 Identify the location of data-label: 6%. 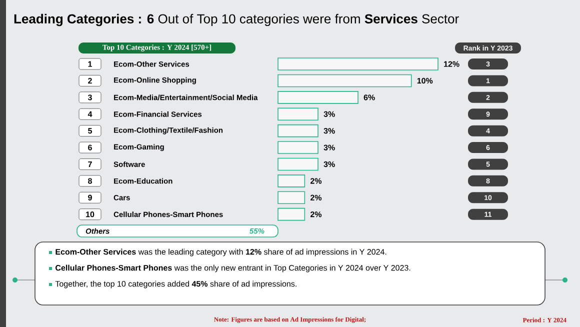
(369, 97).